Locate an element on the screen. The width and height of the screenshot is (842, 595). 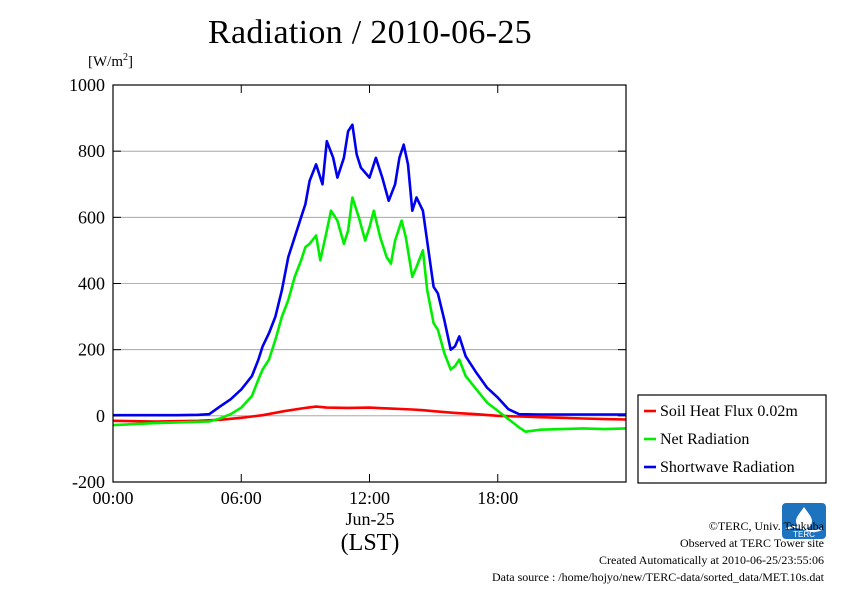
y-tick-label-2: 200 is located at coordinates (91, 350).